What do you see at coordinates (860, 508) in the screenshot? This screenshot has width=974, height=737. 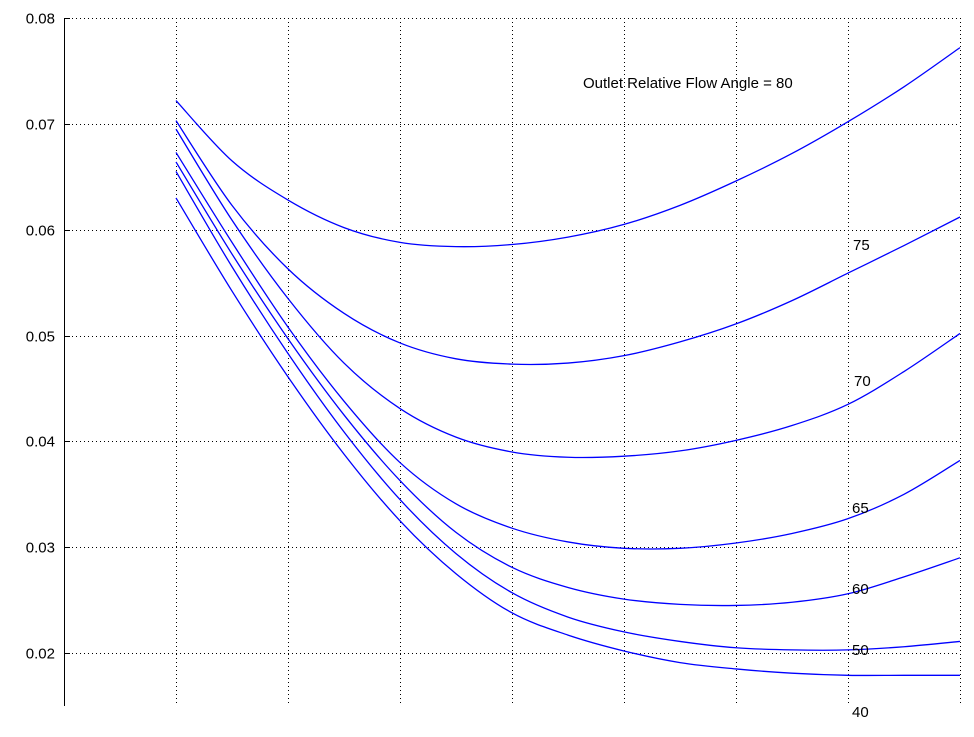 I see `series-label-4: 65` at bounding box center [860, 508].